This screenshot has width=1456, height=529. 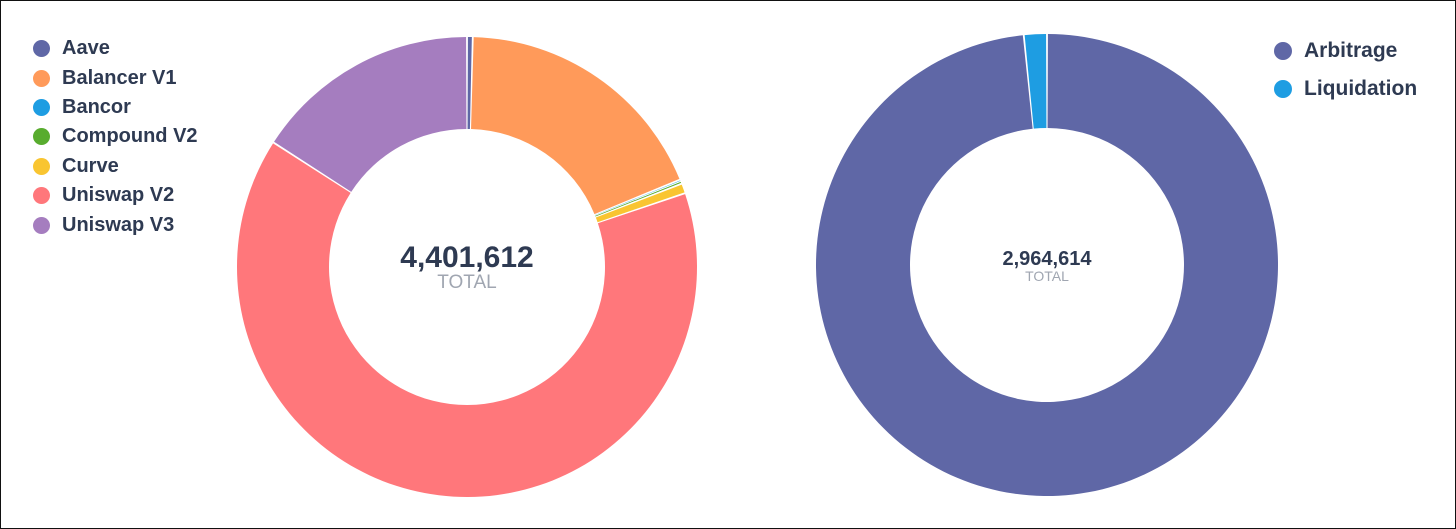 What do you see at coordinates (115, 48) in the screenshot?
I see `legend-item-aave: Aave` at bounding box center [115, 48].